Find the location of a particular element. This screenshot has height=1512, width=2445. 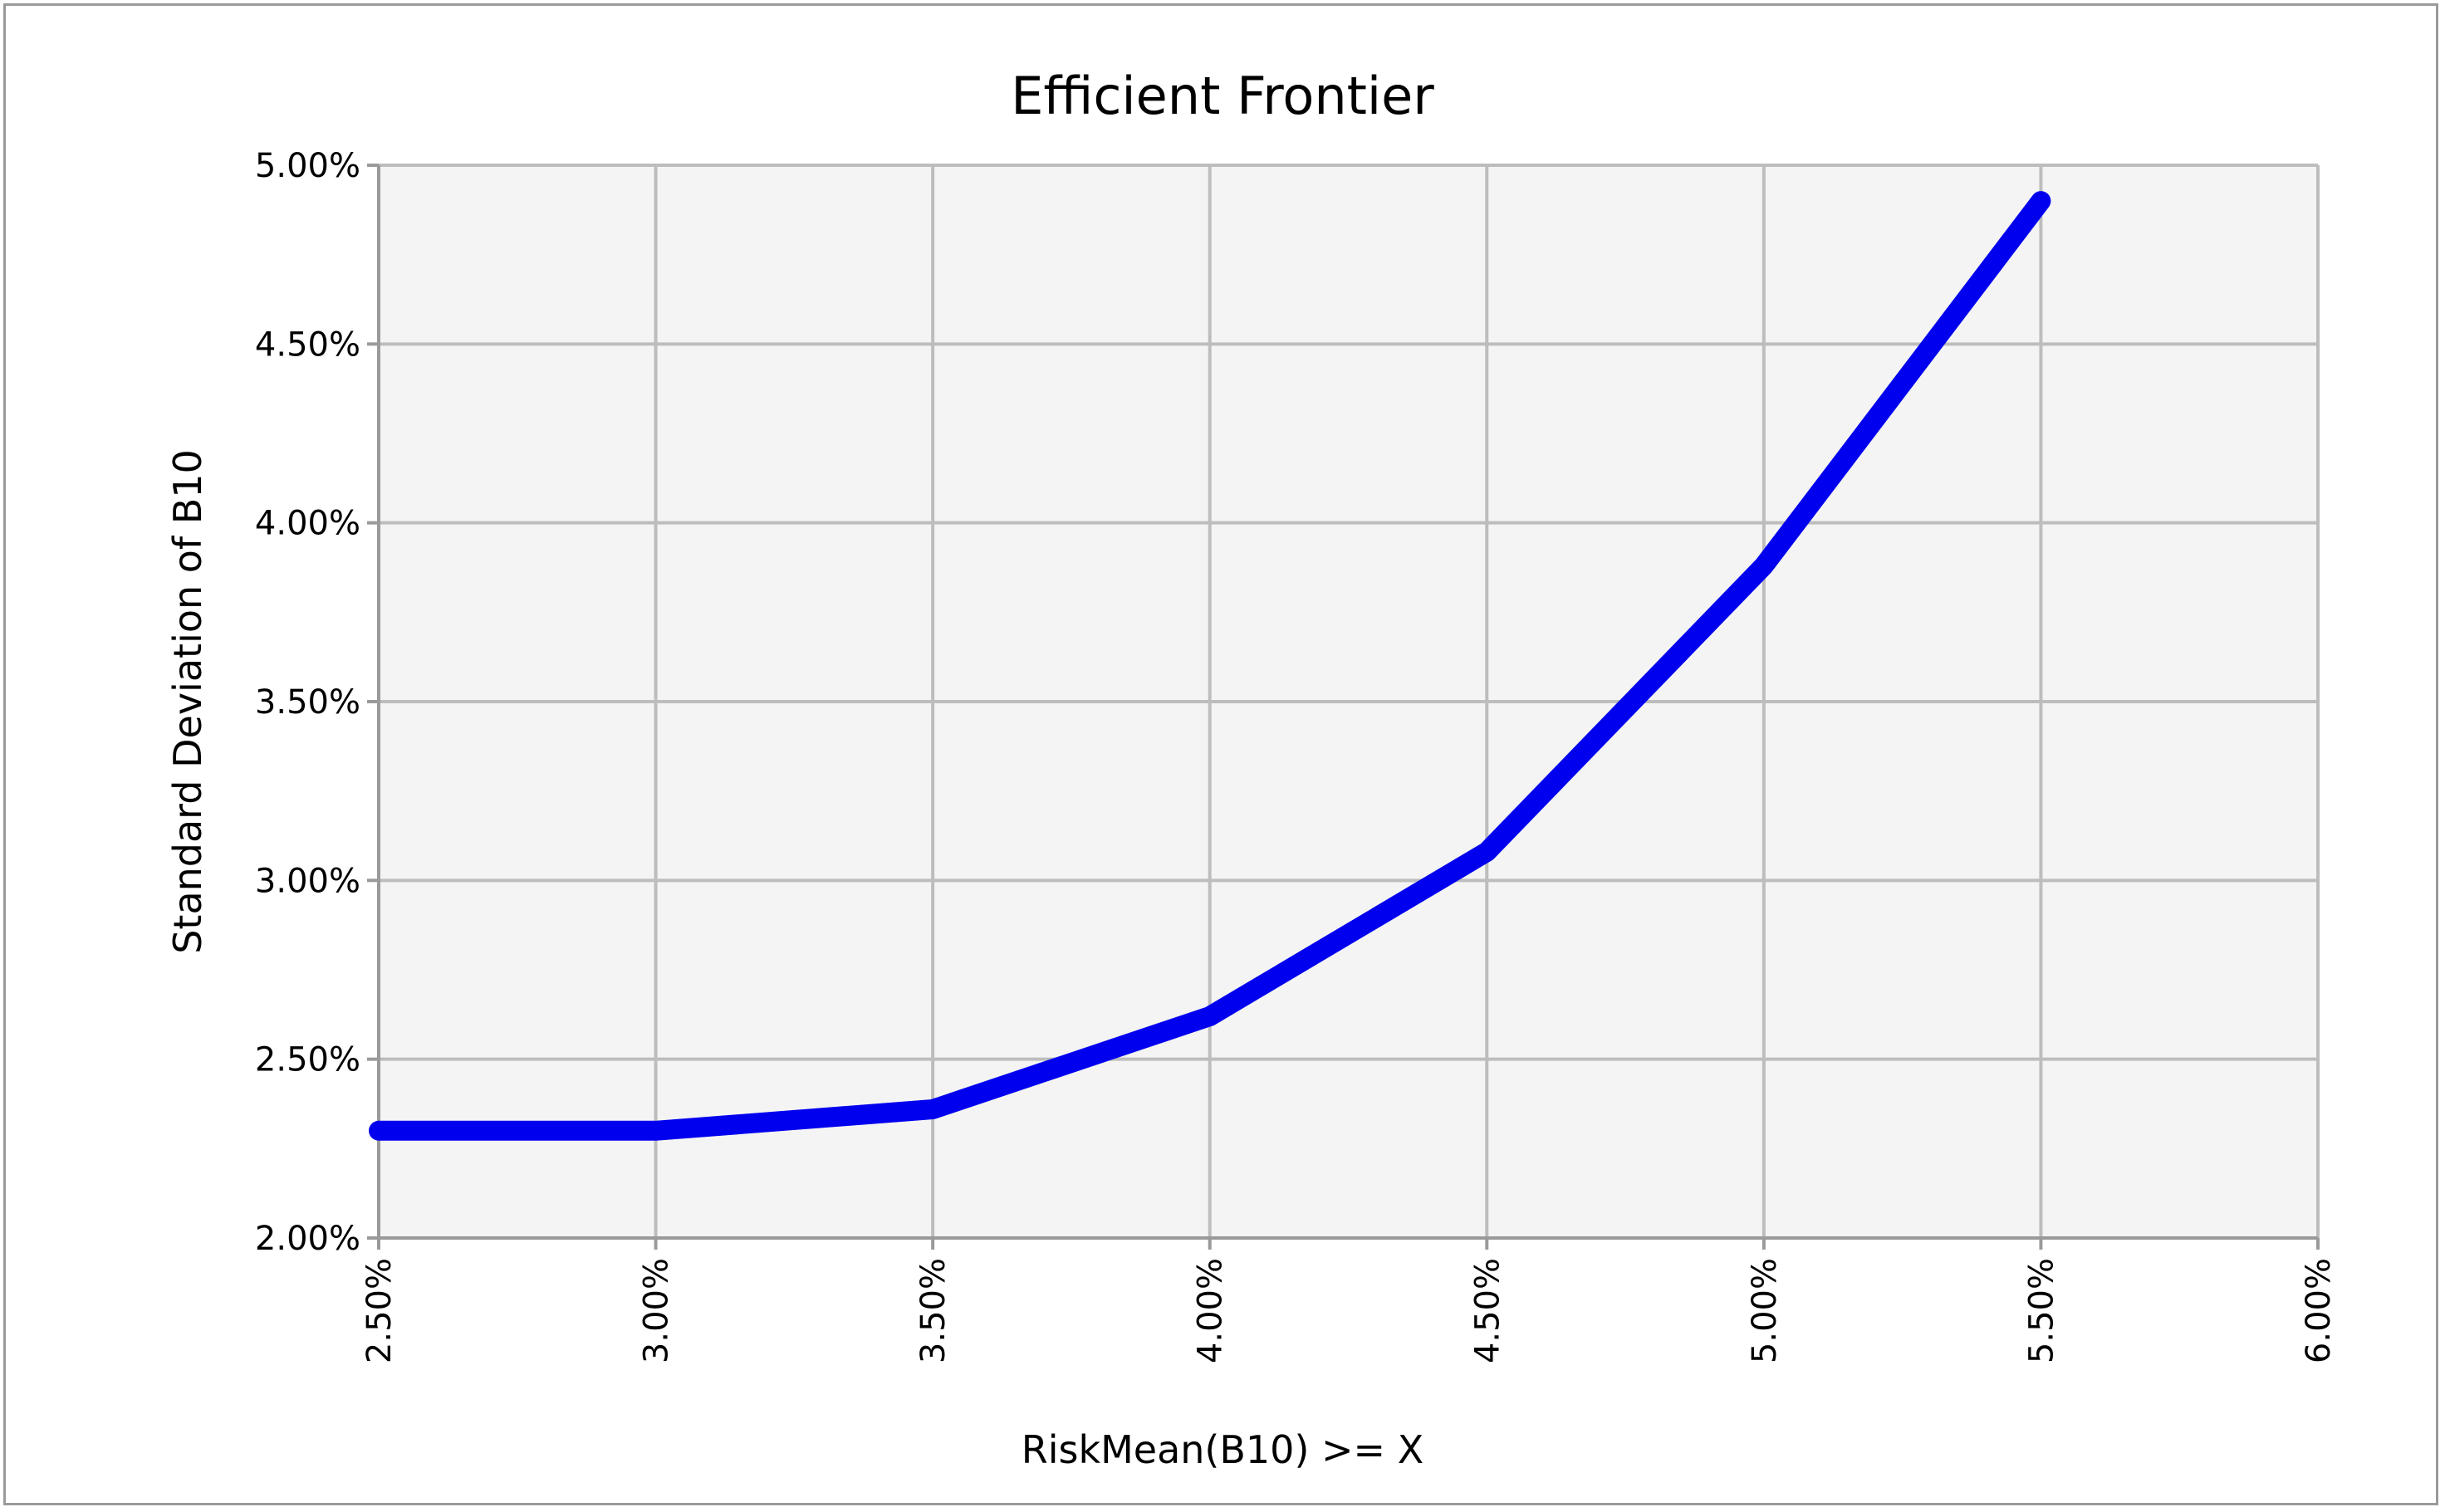

x-axis-label: RiskMean(B10) >= X is located at coordinates (1223, 1449).